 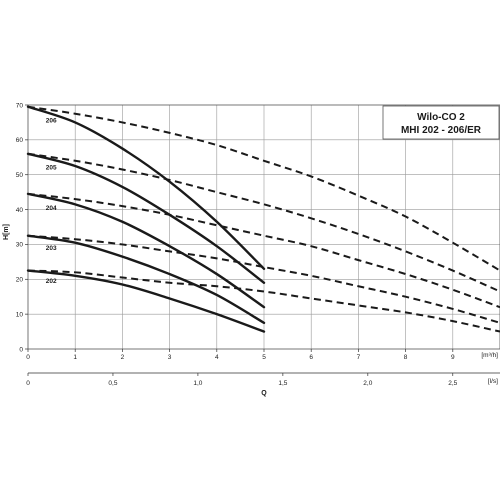 I want to click on curve-label-203: 203, so click(x=51, y=248).